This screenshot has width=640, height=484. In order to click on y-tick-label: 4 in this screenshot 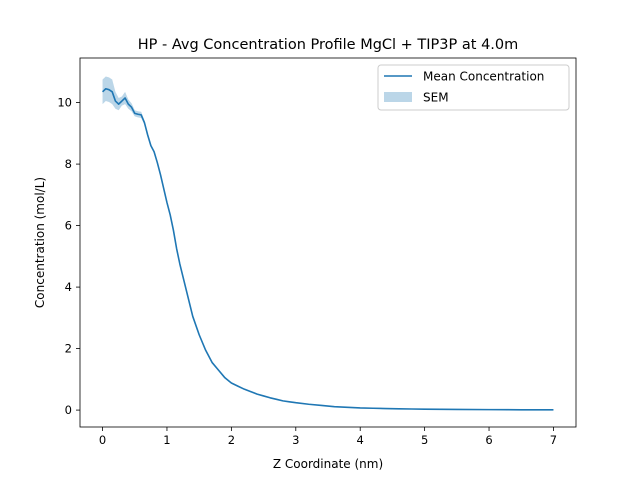, I will do `click(68, 287)`.